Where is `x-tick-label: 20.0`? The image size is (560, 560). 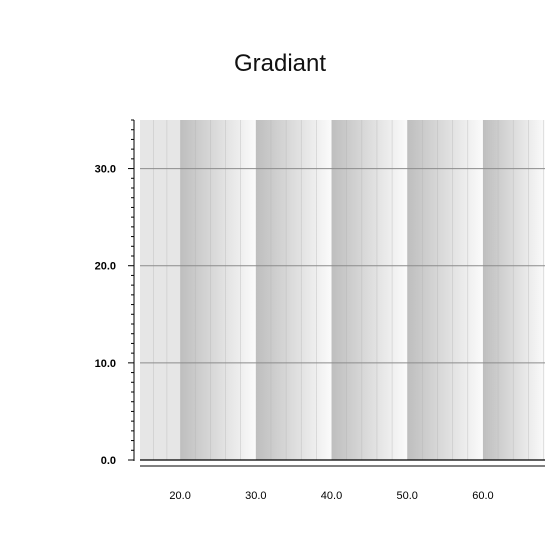
x-tick-label: 20.0 is located at coordinates (179, 496).